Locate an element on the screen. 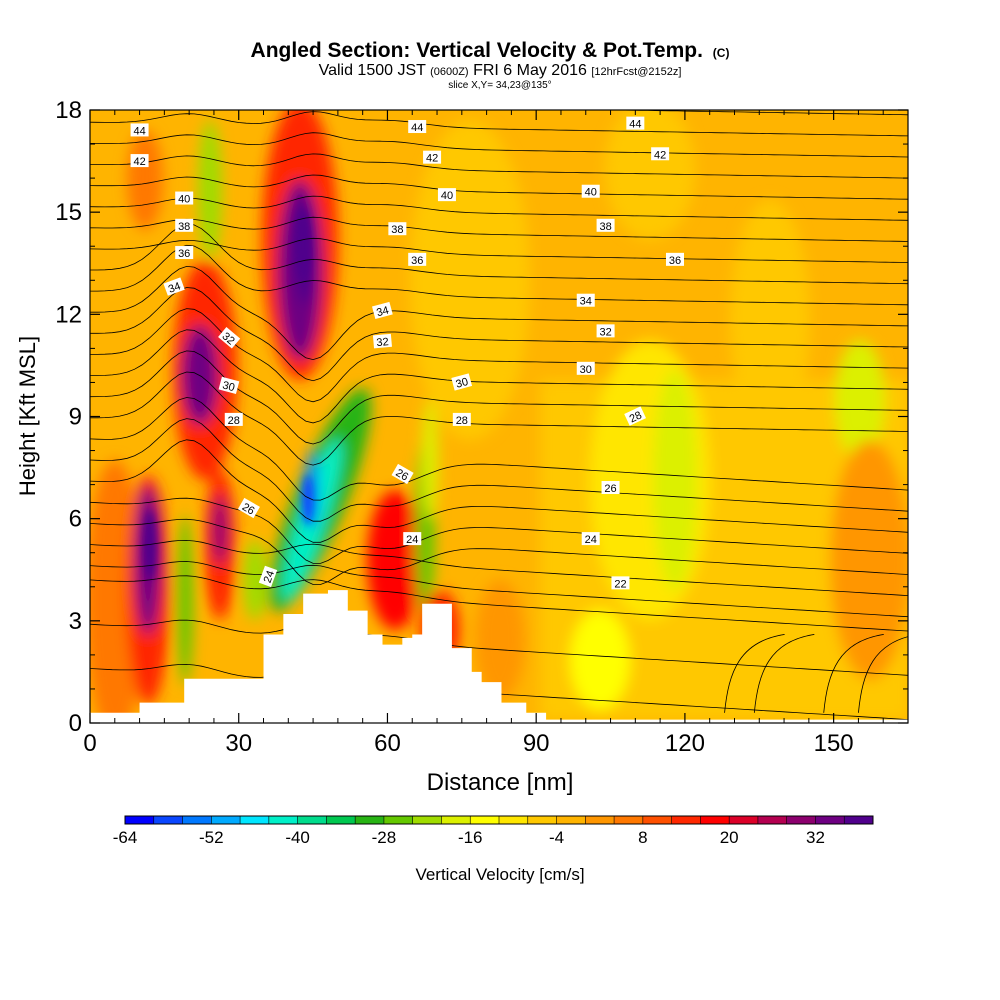  colorbar: -64 -52 -40 -28 -16 -4 8 20 32 is located at coordinates (493, 831).